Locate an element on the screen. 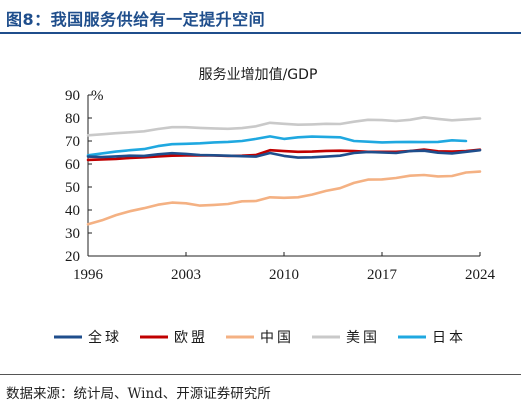 Image resolution: width=521 pixels, height=408 pixels. y-tick-label: 40 is located at coordinates (72, 211).